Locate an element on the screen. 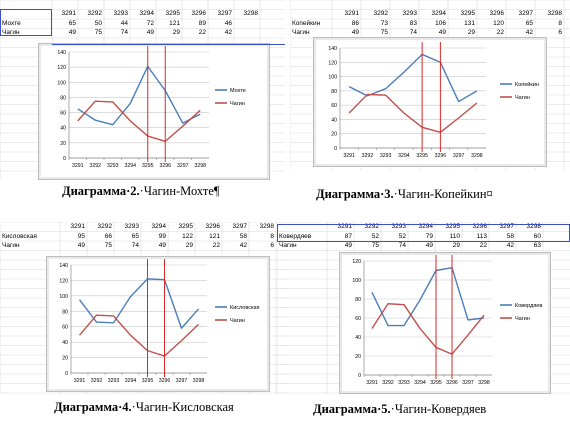 The width and height of the screenshot is (570, 435). selection-underline is located at coordinates (168, 44).